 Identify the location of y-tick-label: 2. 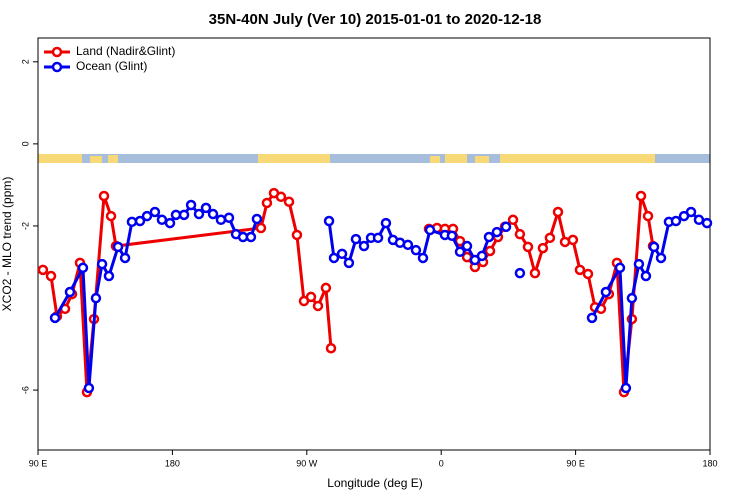
(25, 61).